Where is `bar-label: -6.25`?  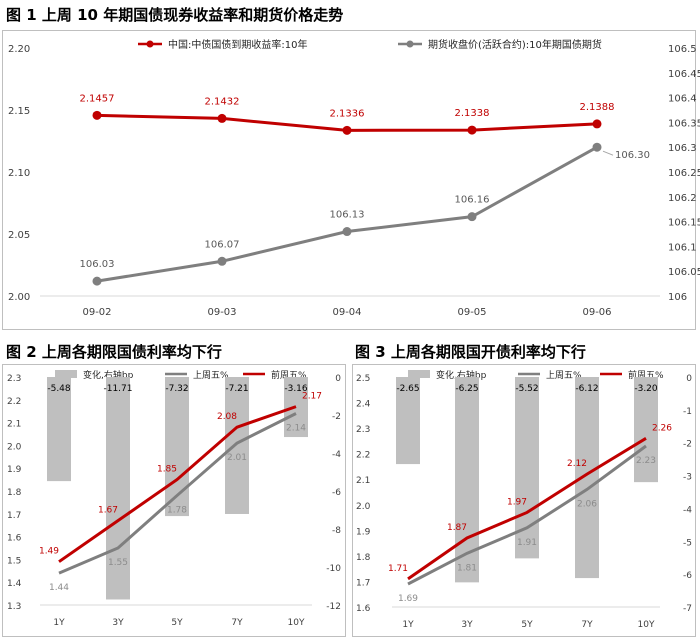
bar-label: -6.25 is located at coordinates (466, 389).